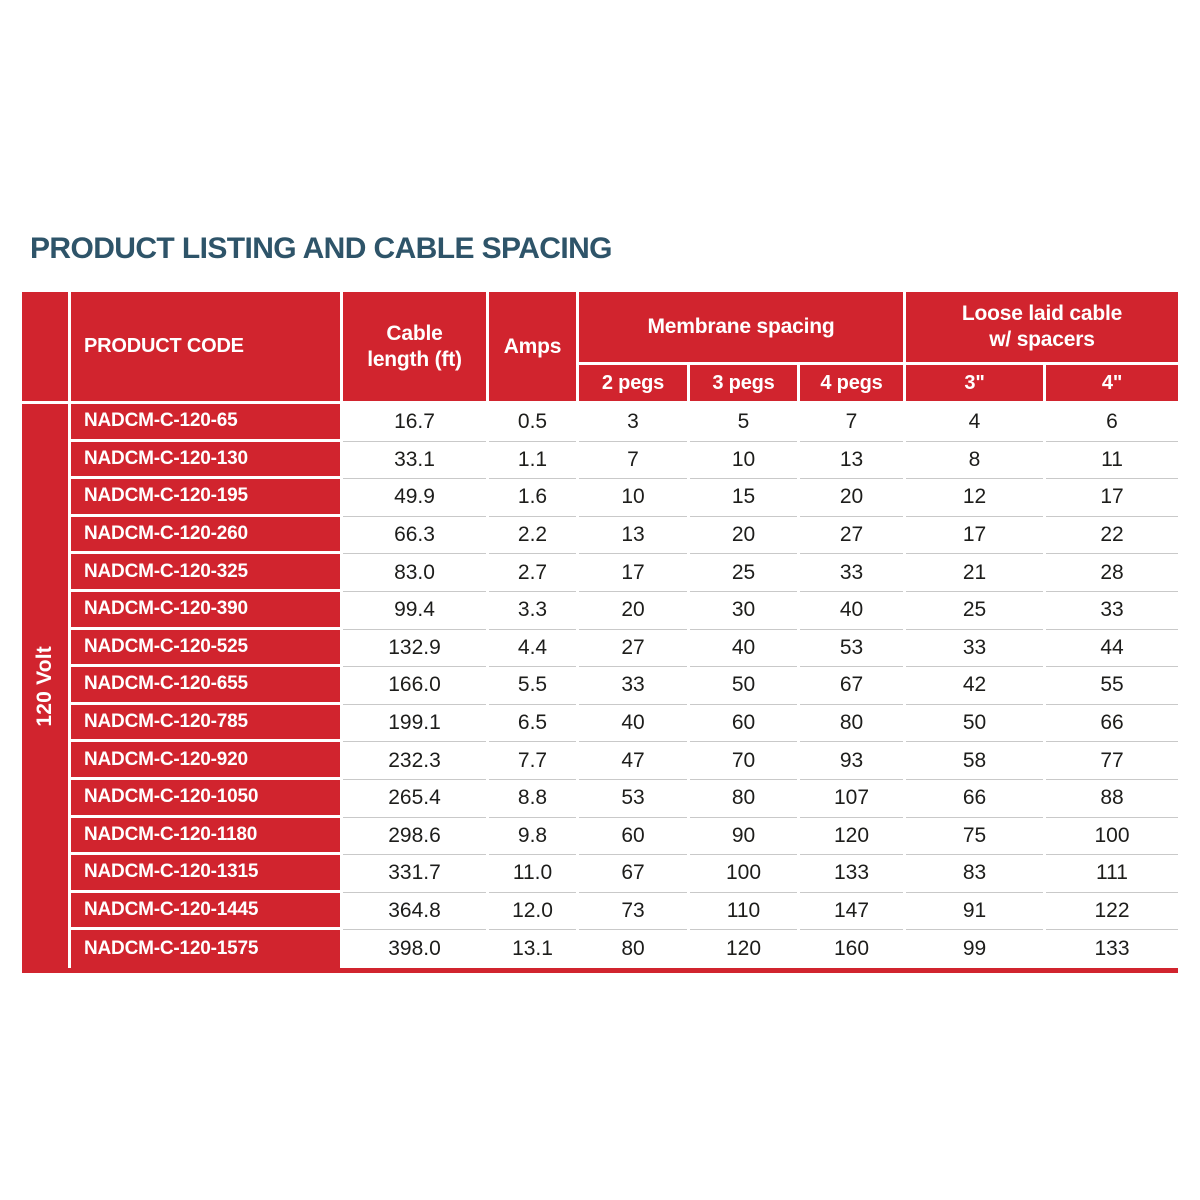 The height and width of the screenshot is (1200, 1200). Describe the element at coordinates (974, 723) in the screenshot. I see `value-cell-spacers_3in: 50` at that location.